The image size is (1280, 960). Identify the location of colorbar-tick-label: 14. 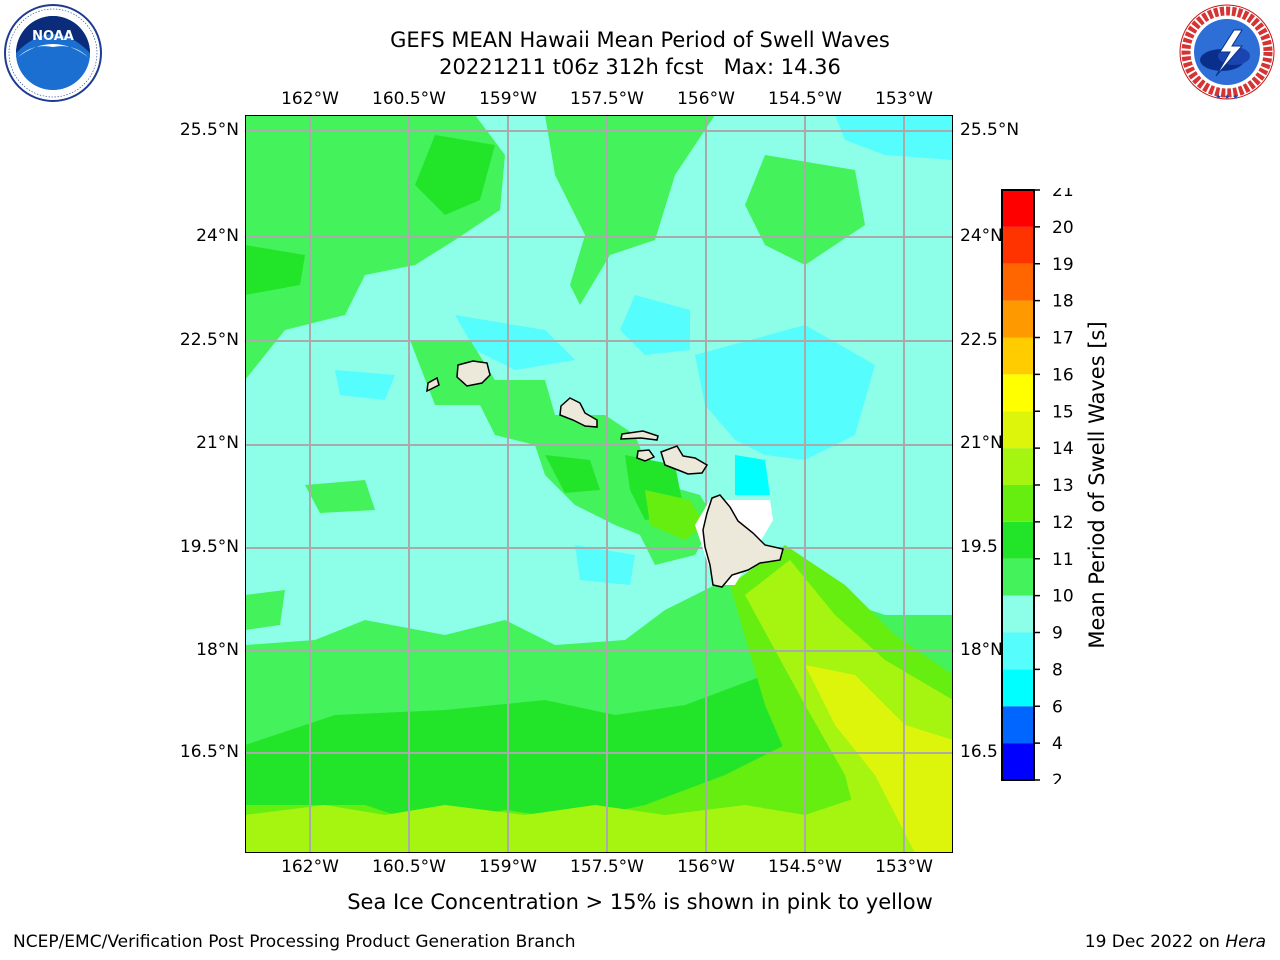
(1063, 449).